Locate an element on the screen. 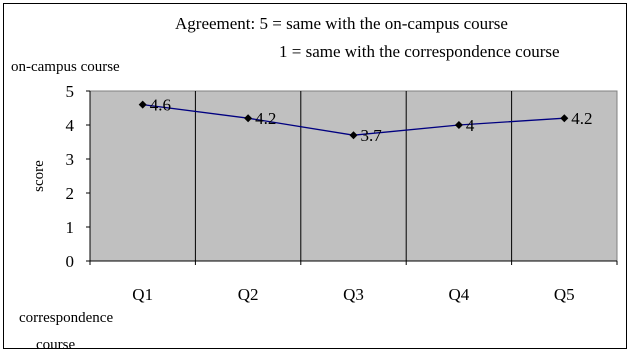 Image resolution: width=632 pixels, height=354 pixels. y-tick-label: 1 is located at coordinates (70, 227).